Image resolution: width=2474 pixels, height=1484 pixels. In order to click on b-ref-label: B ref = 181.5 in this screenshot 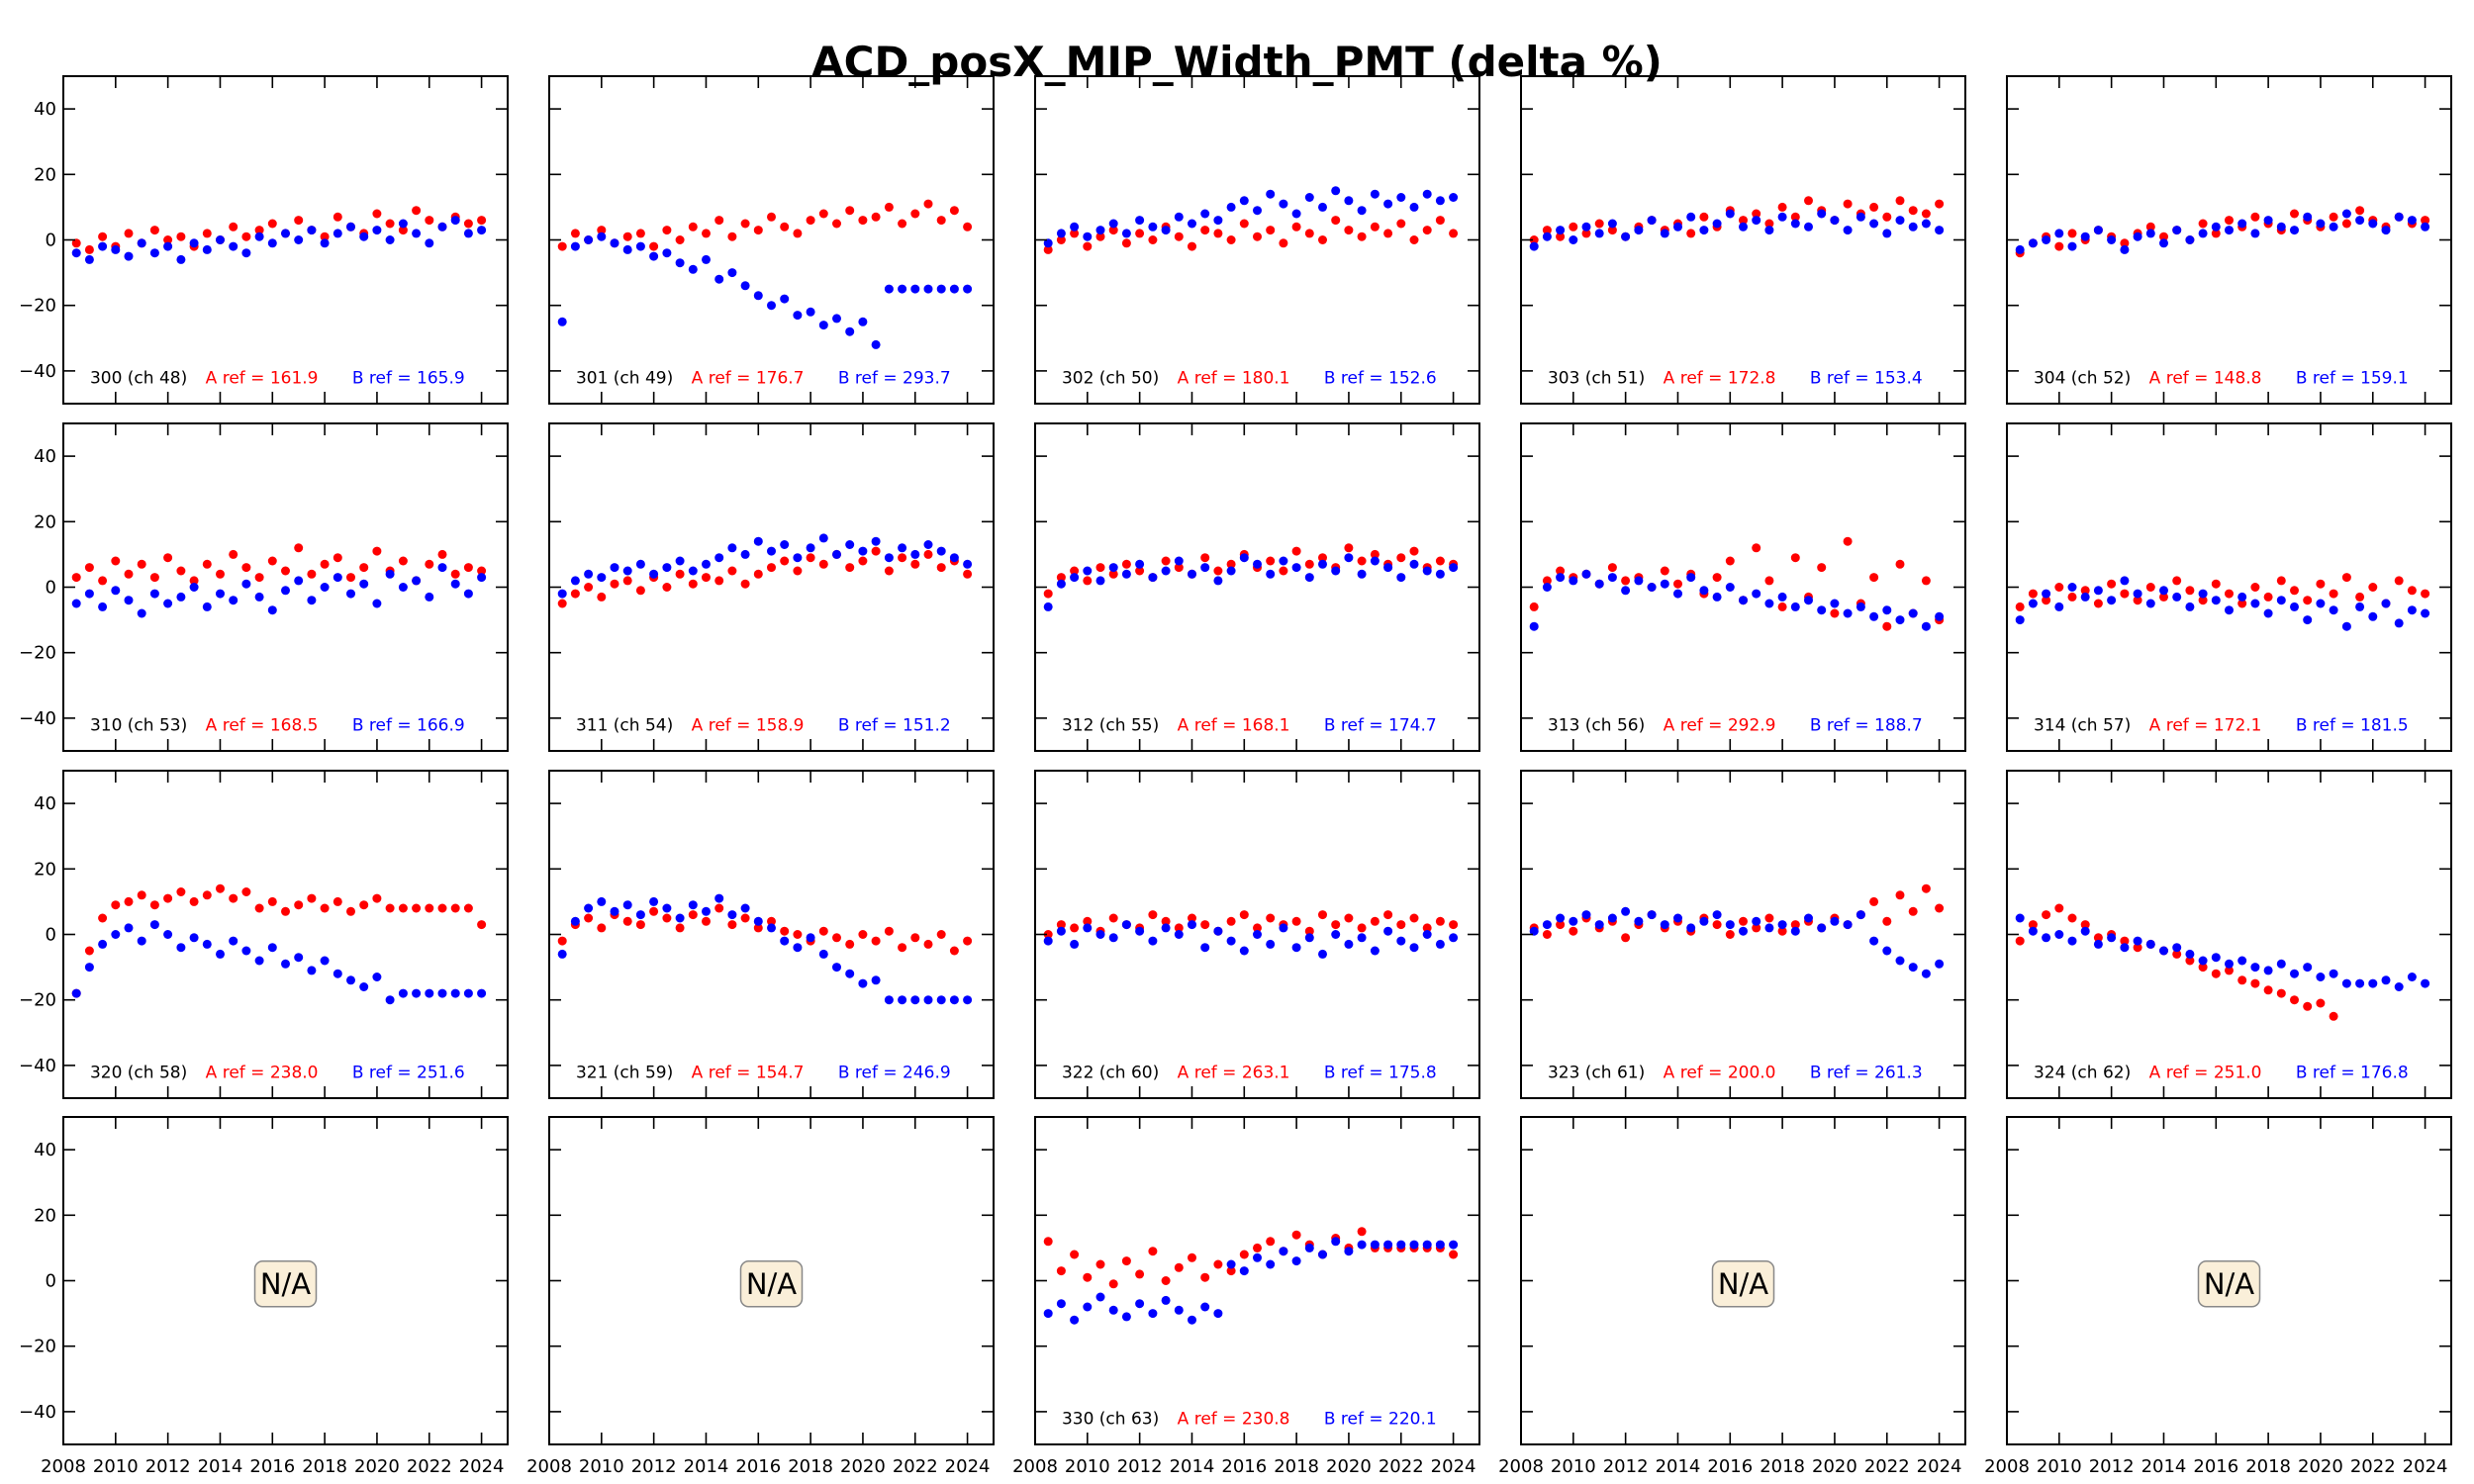, I will do `click(2353, 726)`.